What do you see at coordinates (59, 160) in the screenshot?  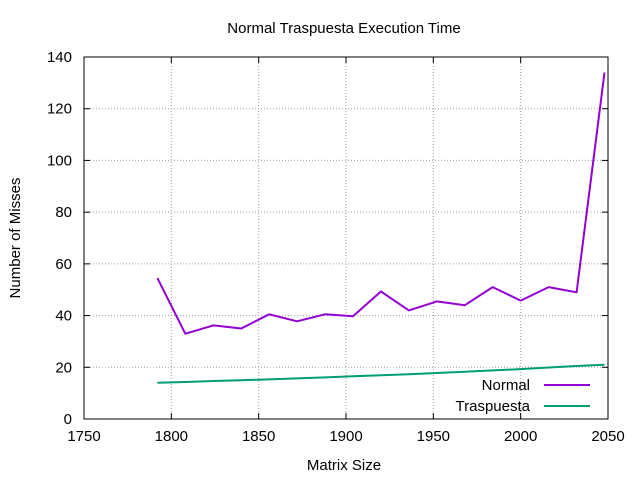 I see `y-tick-label: 100` at bounding box center [59, 160].